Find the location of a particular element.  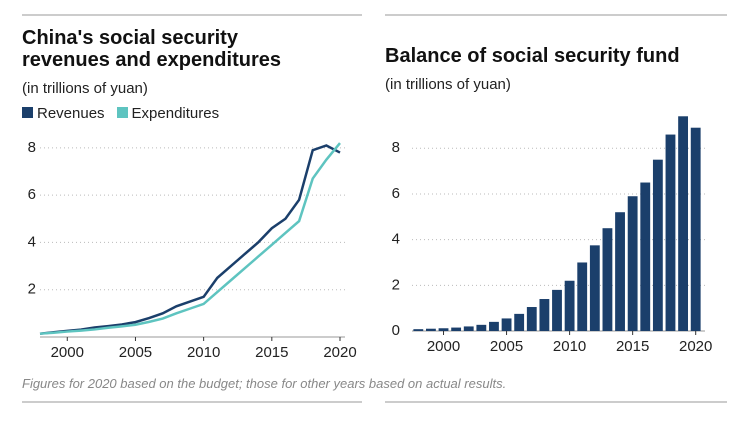

legend-item: Expenditures is located at coordinates (168, 113).